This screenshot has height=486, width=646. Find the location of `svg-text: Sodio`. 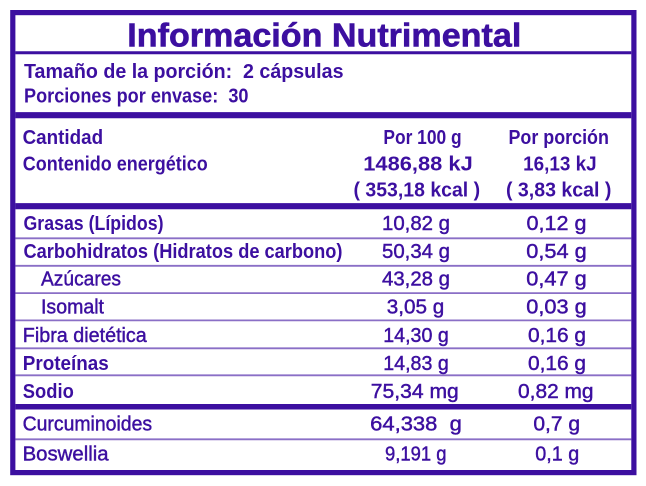

svg-text: Sodio is located at coordinates (48, 391).